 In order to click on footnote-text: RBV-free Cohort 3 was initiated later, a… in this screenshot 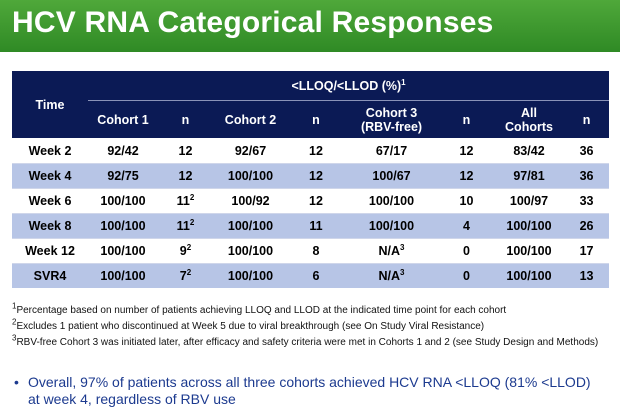, I will do `click(307, 342)`.